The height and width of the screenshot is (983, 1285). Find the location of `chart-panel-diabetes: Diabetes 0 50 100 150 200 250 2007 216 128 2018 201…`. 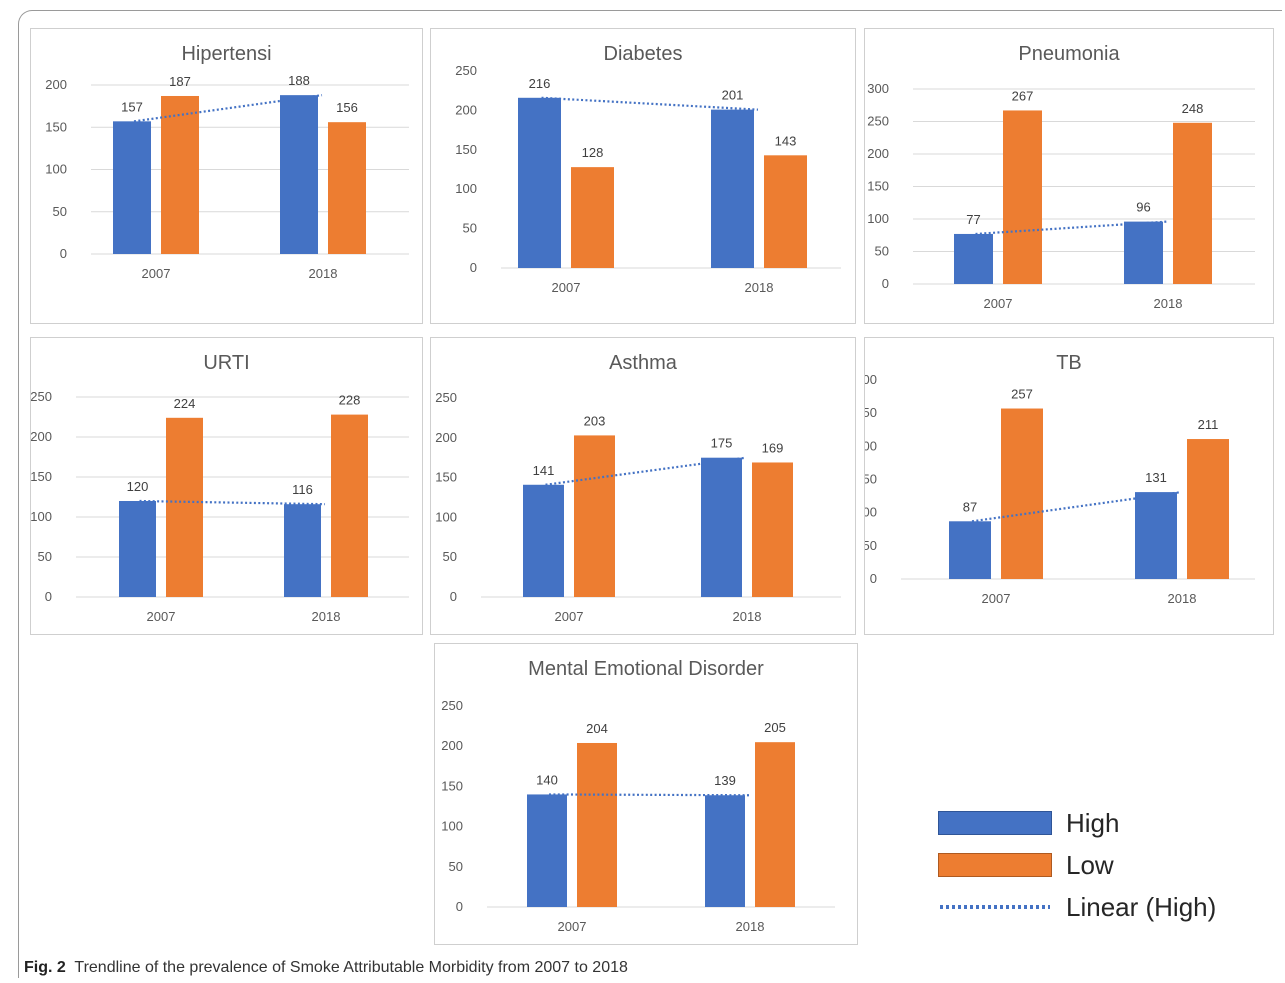

chart-panel-diabetes: Diabetes 0 50 100 150 200 250 2007 216 128 2018 201… is located at coordinates (643, 176).